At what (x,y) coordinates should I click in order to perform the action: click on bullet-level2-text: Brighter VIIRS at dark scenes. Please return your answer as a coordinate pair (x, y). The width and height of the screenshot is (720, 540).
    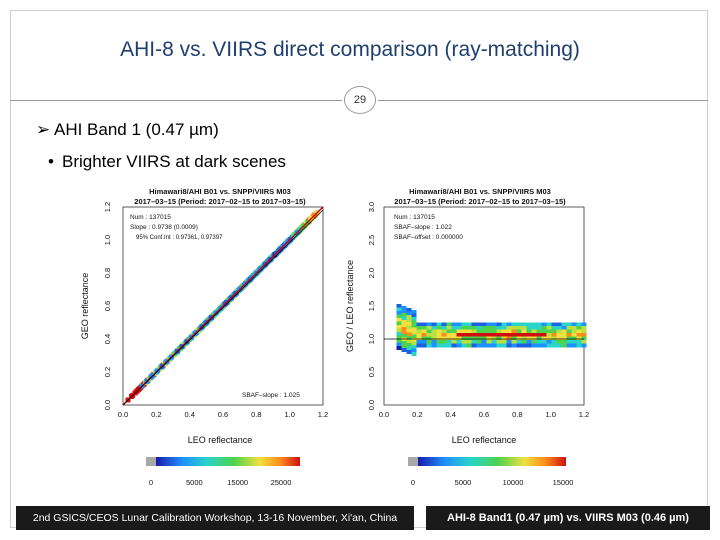
    Looking at the image, I should click on (174, 161).